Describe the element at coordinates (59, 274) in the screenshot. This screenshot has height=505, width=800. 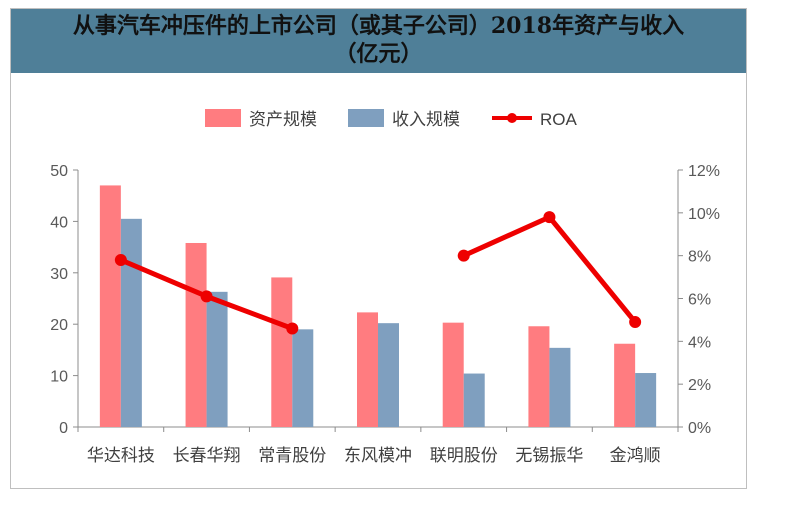
I see `y-left-tick-label: 30` at that location.